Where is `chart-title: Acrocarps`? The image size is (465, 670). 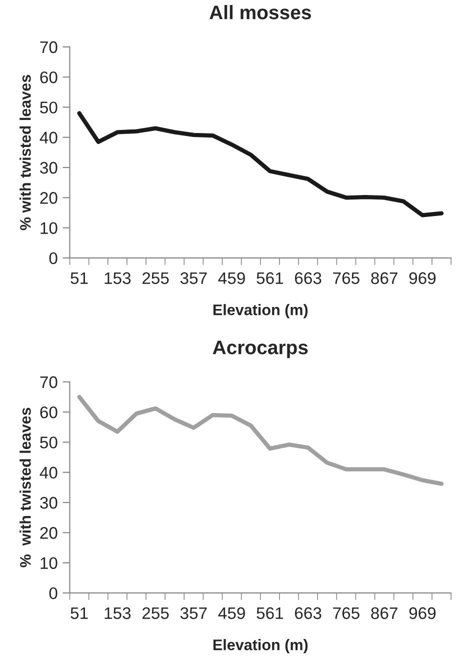
chart-title: Acrocarps is located at coordinates (260, 349).